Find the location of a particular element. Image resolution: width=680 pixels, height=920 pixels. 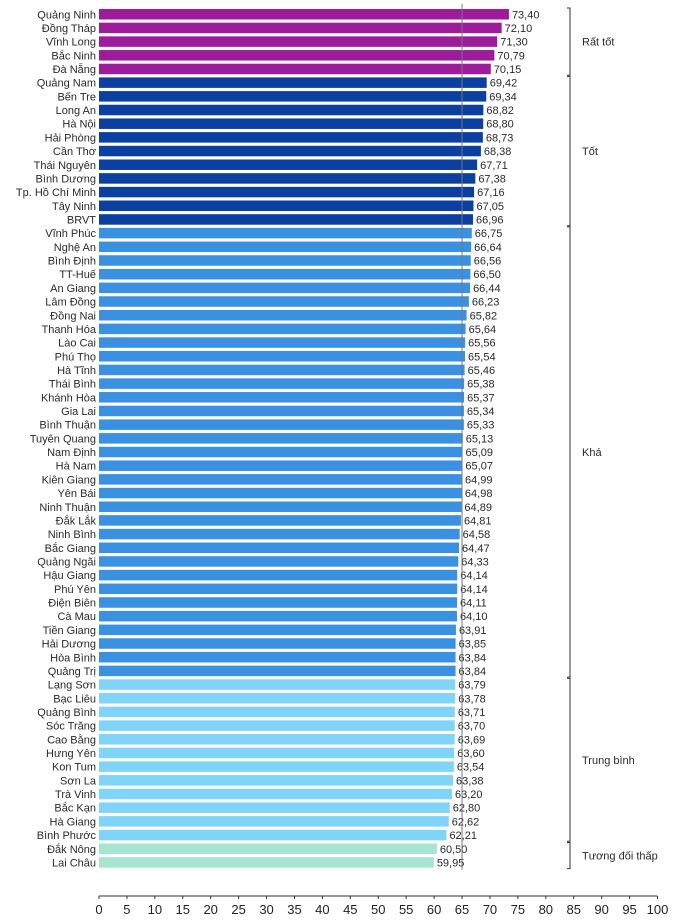

x-tick-label-75: 75 is located at coordinates (518, 909).